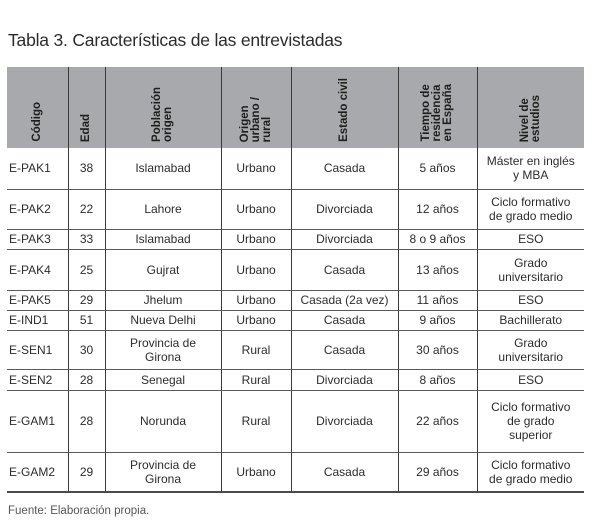 The height and width of the screenshot is (528, 600). I want to click on cell-poblacion: Jhelum, so click(162, 300).